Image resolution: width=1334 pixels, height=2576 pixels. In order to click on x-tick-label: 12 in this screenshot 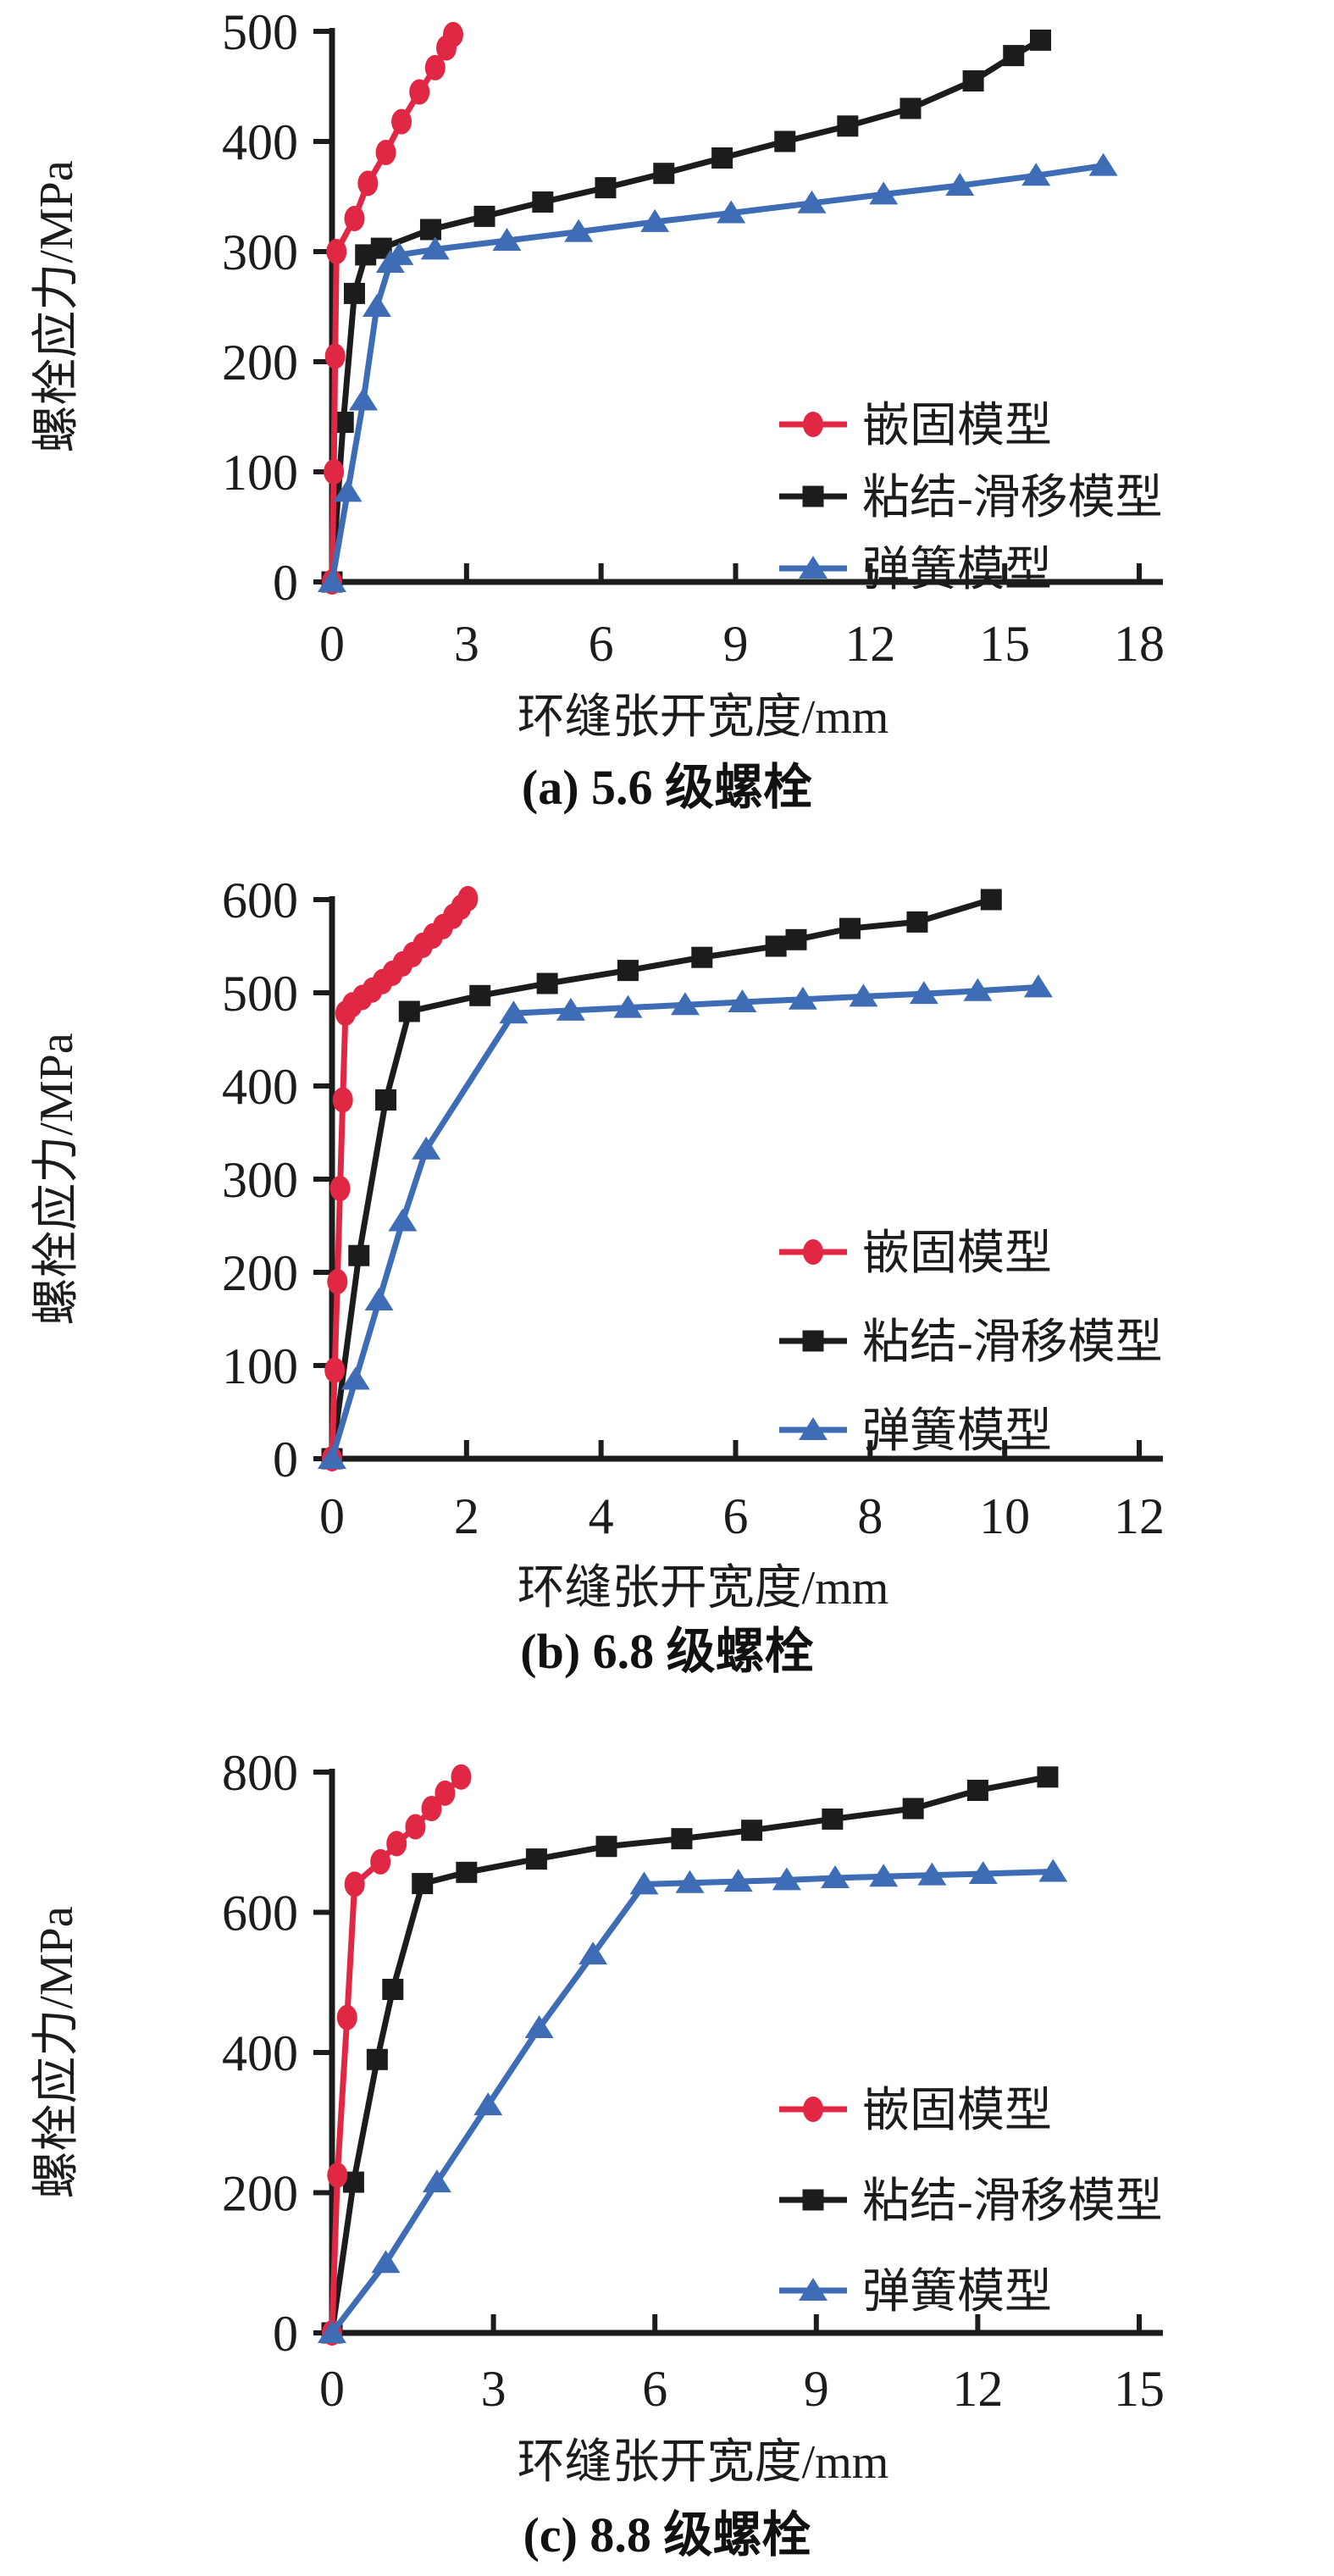, I will do `click(1139, 1516)`.